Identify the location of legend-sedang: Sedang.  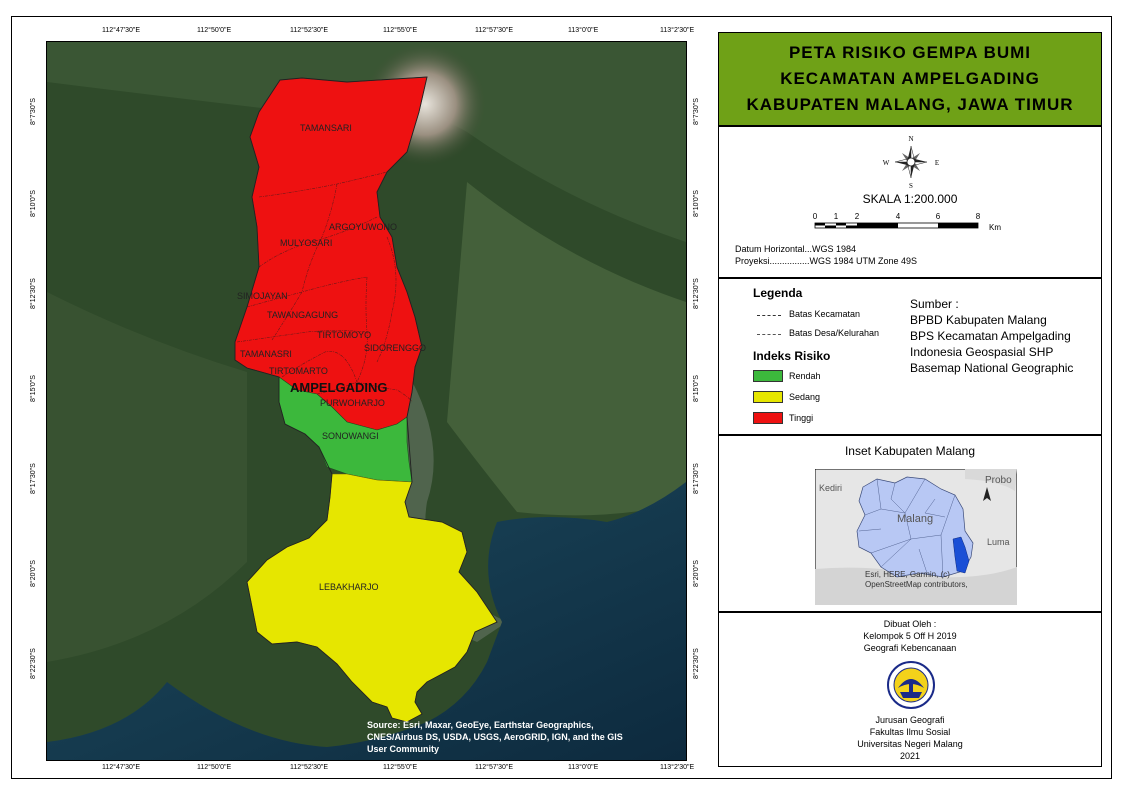
(805, 397).